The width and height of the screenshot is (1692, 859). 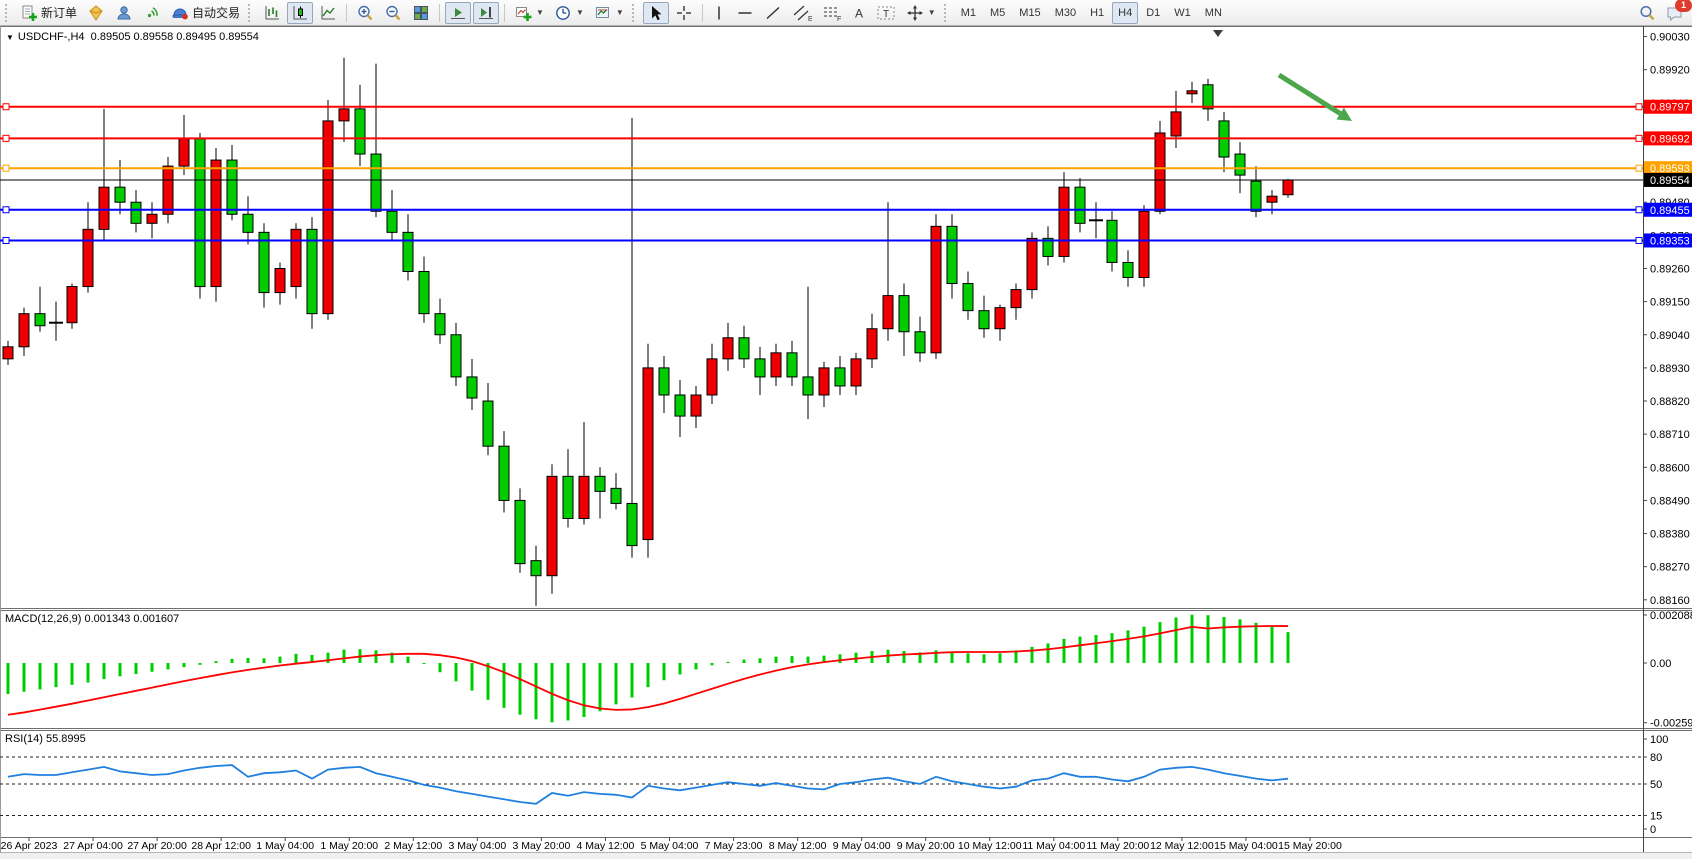 I want to click on text-tool-button: A, so click(x=859, y=13).